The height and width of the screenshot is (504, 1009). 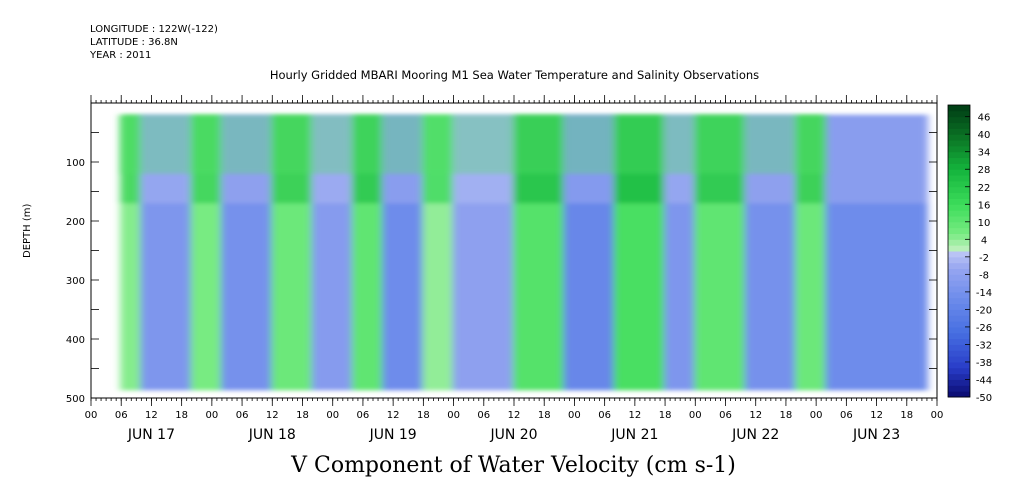 I want to click on colorbar-label: -8, so click(x=984, y=275).